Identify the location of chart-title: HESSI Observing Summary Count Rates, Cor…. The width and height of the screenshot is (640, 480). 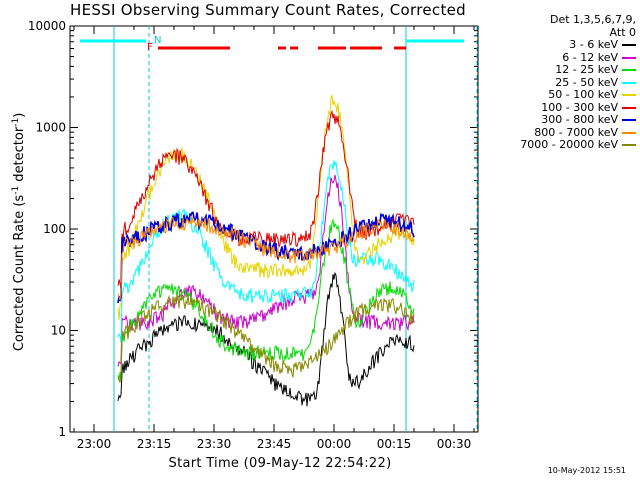
(268, 10).